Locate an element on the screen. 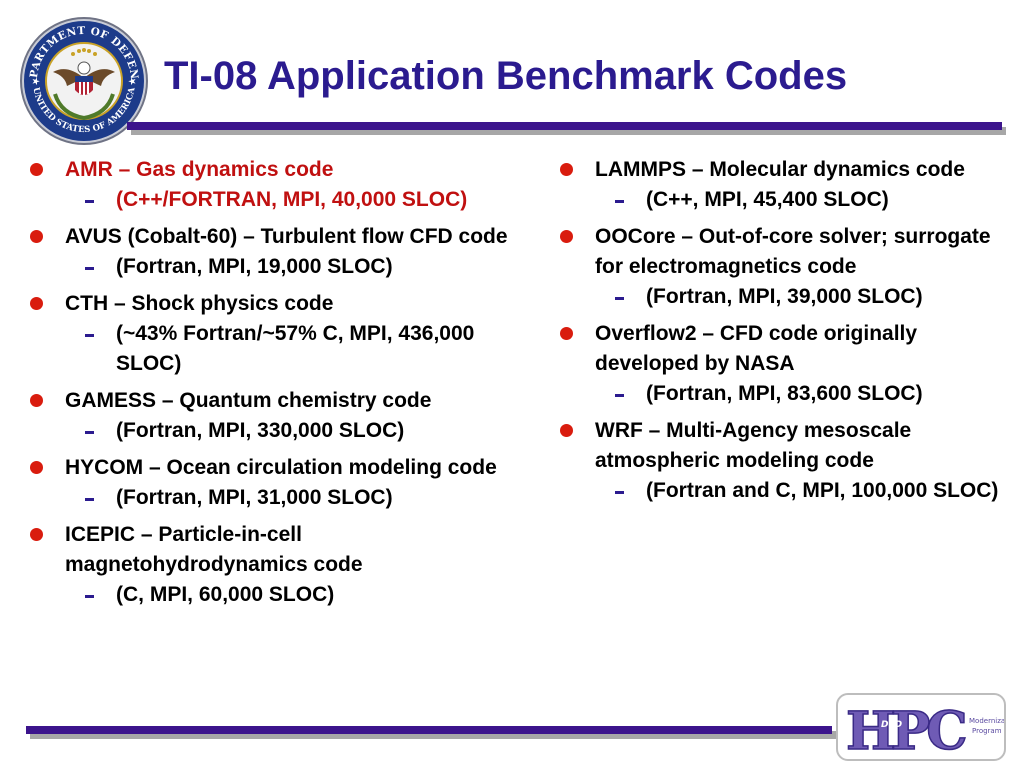  sub-bullet-item: (~43% Fortran/~57% C, MPI, 436,000 SLOC) is located at coordinates (292, 349).